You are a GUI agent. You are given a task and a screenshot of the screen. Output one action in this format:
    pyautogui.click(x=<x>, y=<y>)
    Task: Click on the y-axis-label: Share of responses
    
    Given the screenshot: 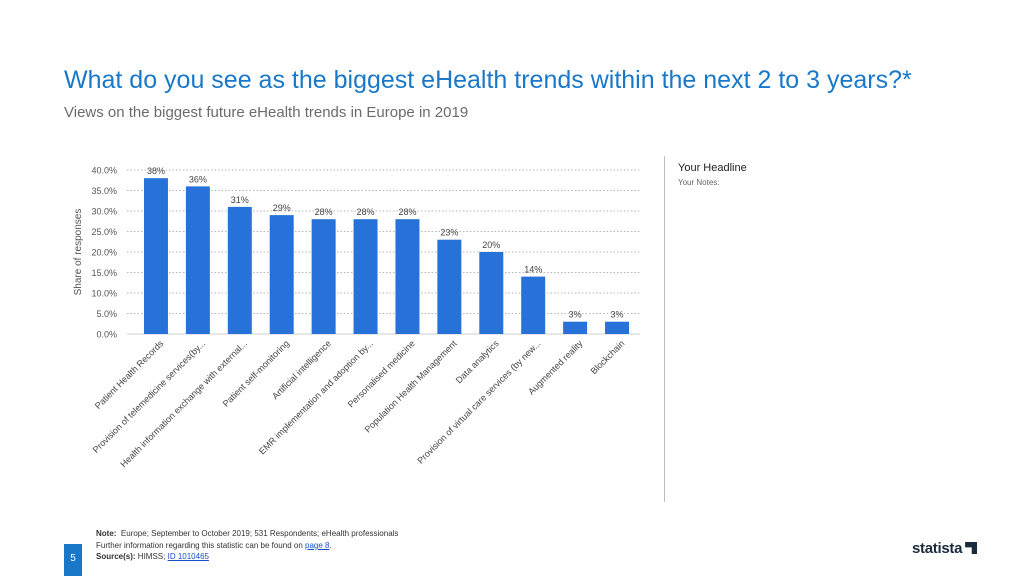 What is the action you would take?
    pyautogui.click(x=78, y=252)
    